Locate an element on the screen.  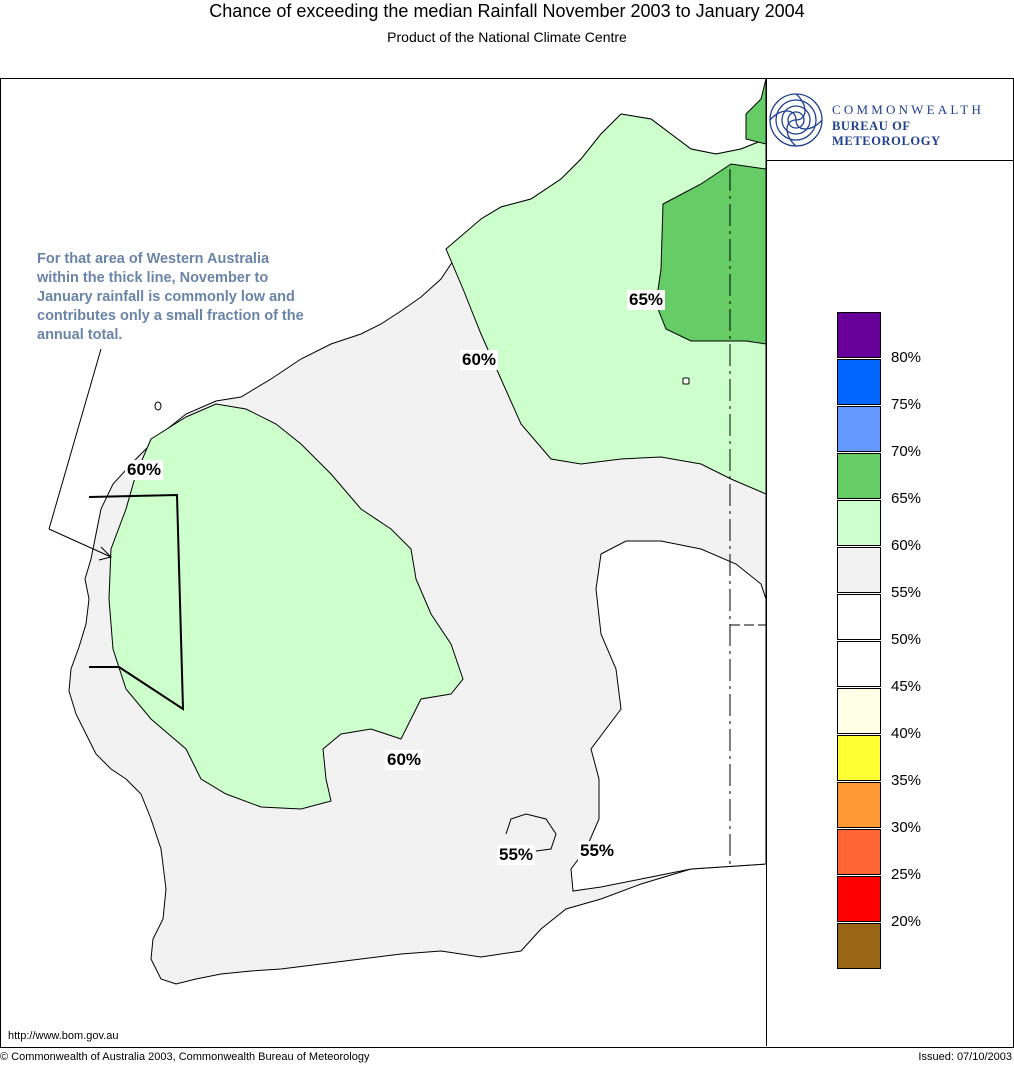
label-north-65: 65% is located at coordinates (646, 300).